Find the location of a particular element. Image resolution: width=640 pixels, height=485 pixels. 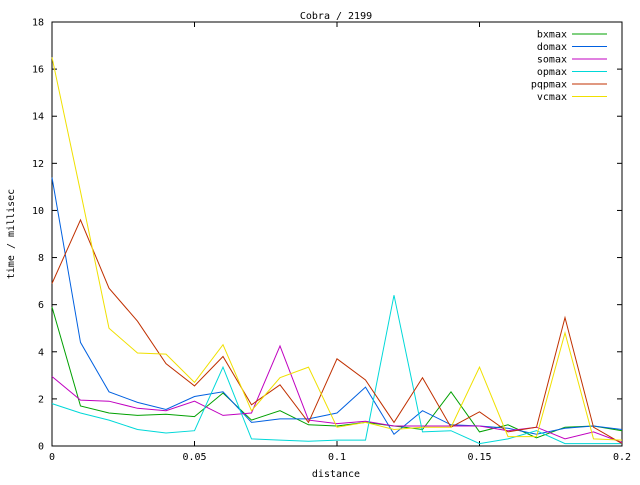

legend-label-somax: somax is located at coordinates (552, 60).